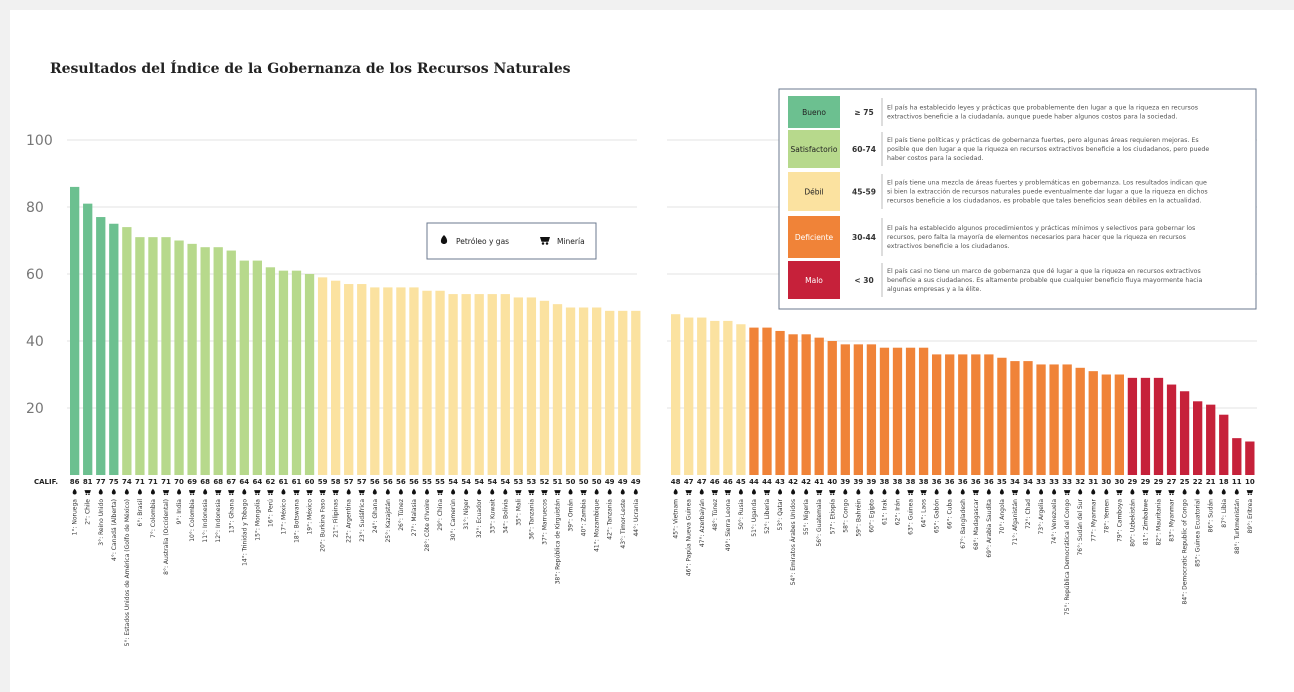 This screenshot has width=1294, height=692. I want to click on bar-group: 52 37°: Marruecos, so click(544, 422).